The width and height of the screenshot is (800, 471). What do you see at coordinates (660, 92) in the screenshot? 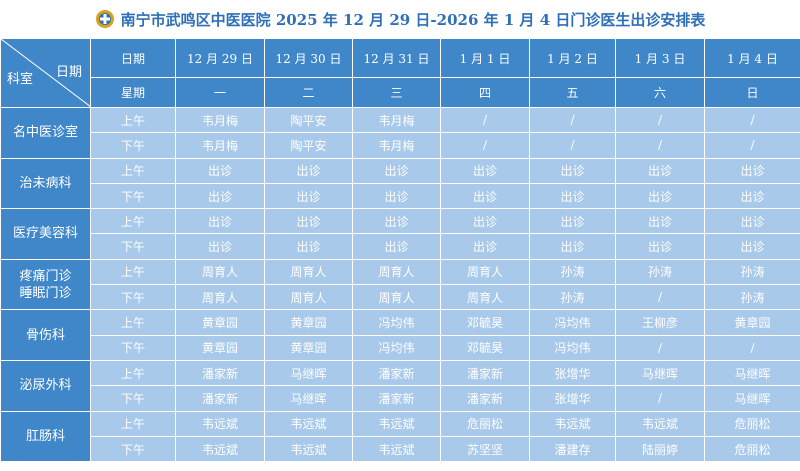
I see `weekday-header: 六` at bounding box center [660, 92].